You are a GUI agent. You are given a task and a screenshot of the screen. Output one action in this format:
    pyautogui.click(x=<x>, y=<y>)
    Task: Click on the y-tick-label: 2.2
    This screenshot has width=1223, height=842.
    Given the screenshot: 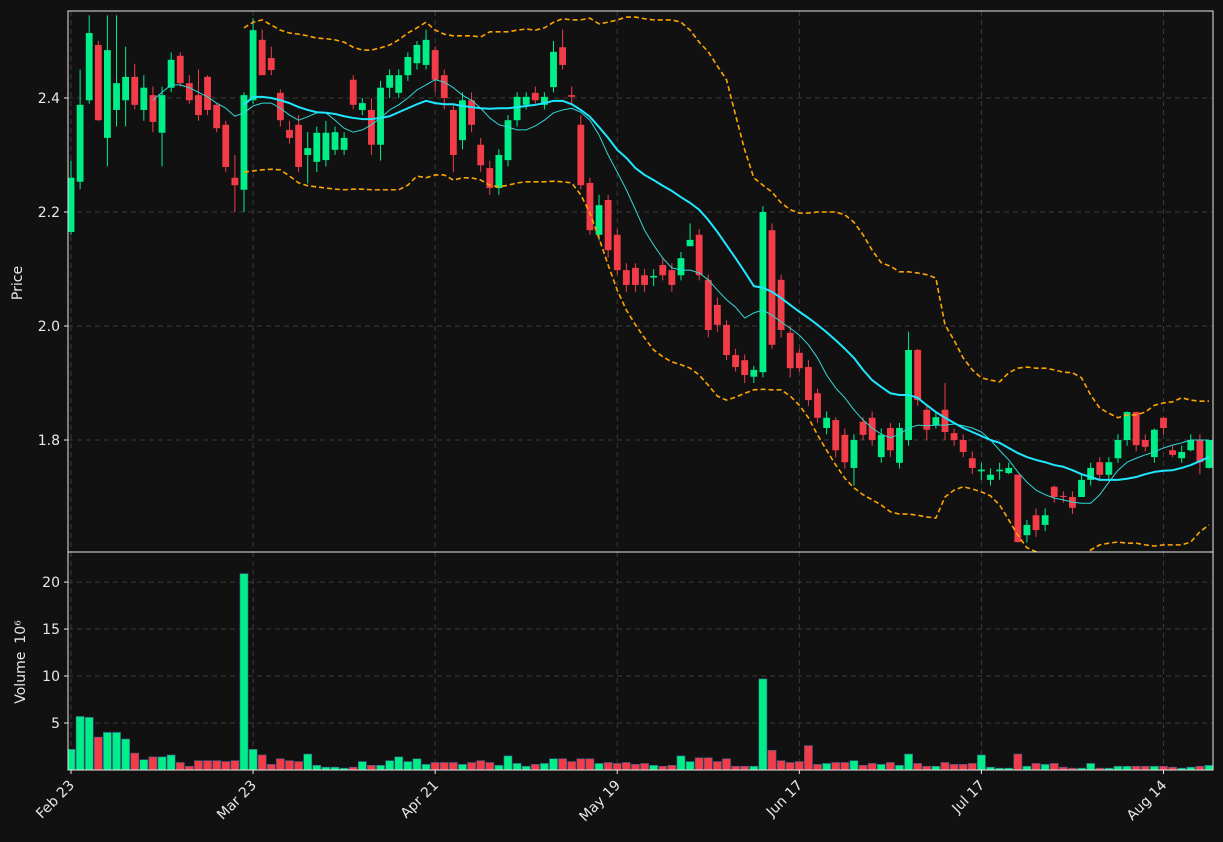 What is the action you would take?
    pyautogui.click(x=49, y=213)
    